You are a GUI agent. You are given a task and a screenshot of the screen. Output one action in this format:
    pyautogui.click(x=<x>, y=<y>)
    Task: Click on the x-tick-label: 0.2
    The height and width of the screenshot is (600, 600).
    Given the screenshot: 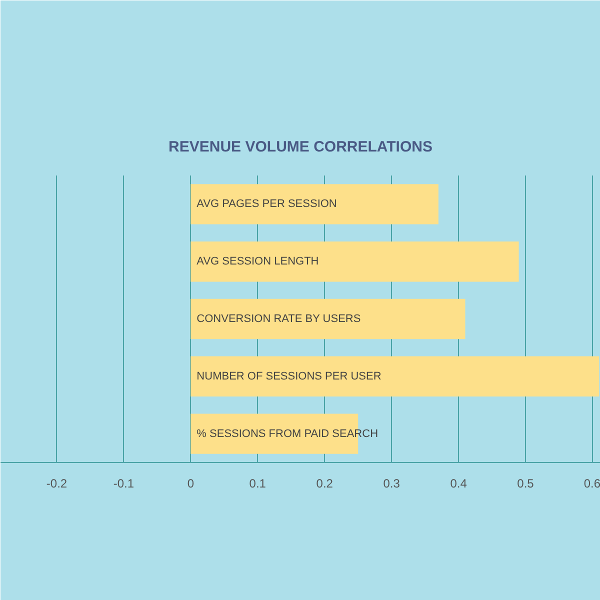 What is the action you would take?
    pyautogui.click(x=325, y=483)
    